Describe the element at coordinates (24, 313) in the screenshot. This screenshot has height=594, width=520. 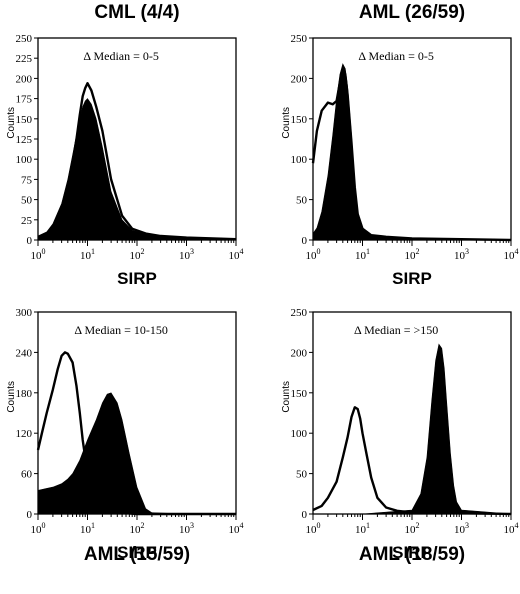
I see `y-tick-label: 300` at that location.